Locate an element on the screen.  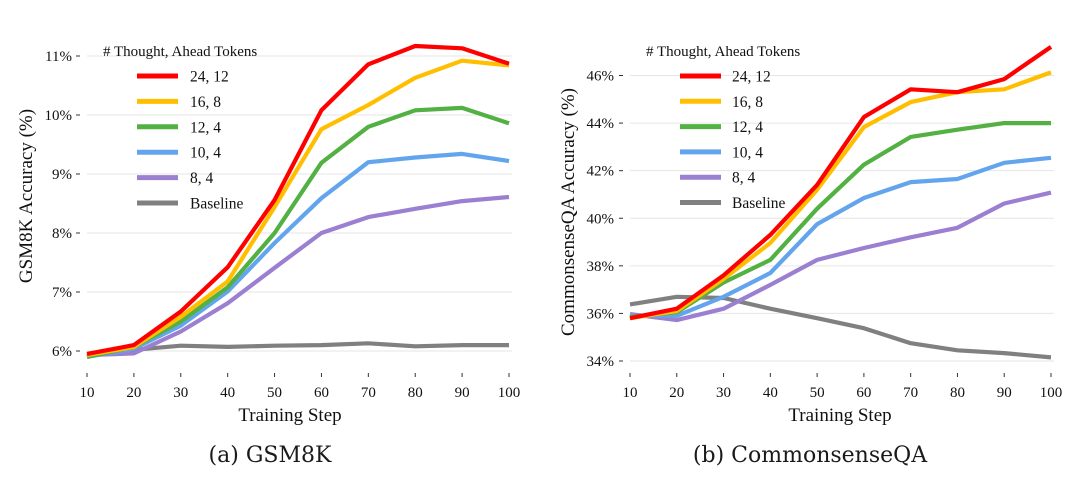
gsm8k-legend-label: 16, 8 is located at coordinates (205, 102).